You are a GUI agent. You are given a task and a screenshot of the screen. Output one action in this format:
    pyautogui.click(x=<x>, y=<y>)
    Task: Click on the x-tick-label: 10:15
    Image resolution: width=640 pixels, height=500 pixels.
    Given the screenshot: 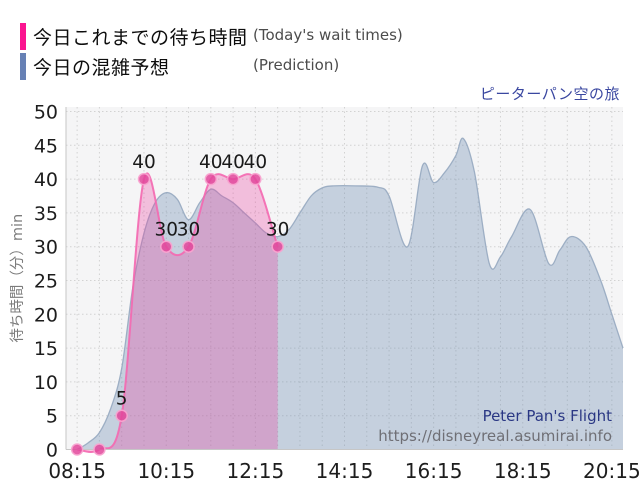 What is the action you would take?
    pyautogui.click(x=166, y=471)
    